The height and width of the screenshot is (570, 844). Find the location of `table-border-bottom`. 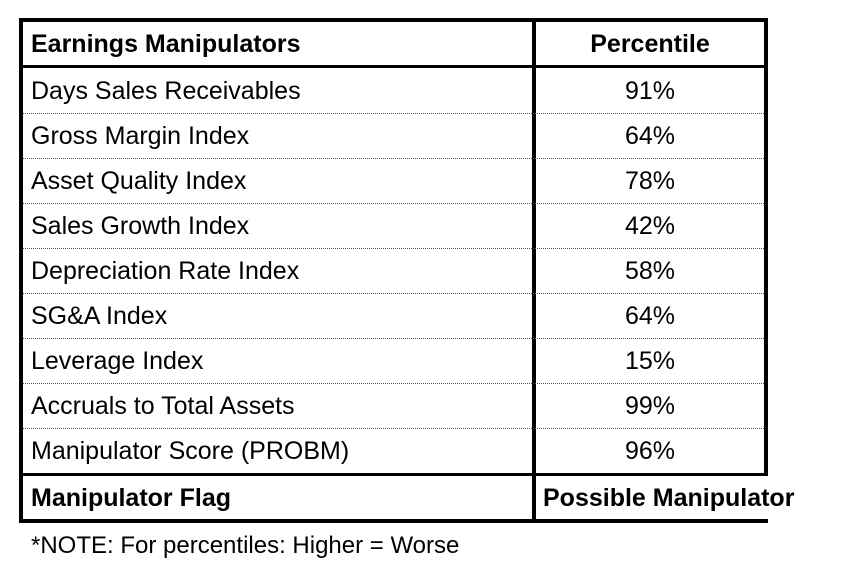

table-border-bottom is located at coordinates (393, 521).